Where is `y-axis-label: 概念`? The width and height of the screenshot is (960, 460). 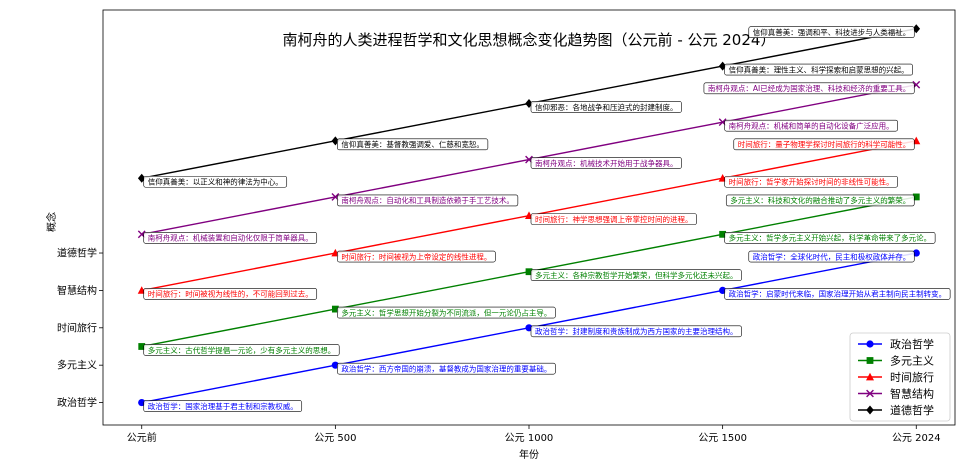 y-axis-label: 概念 is located at coordinates (51, 222).